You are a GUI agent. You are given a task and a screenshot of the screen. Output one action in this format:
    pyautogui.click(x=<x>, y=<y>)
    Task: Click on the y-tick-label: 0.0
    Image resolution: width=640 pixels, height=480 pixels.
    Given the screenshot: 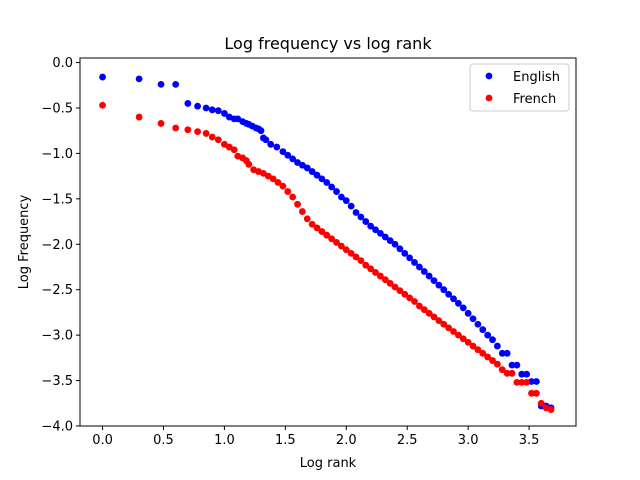 What is the action you would take?
    pyautogui.click(x=62, y=63)
    